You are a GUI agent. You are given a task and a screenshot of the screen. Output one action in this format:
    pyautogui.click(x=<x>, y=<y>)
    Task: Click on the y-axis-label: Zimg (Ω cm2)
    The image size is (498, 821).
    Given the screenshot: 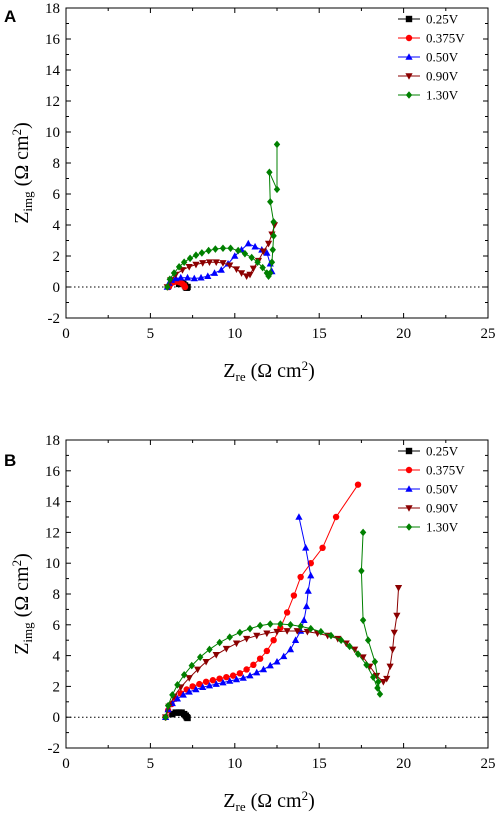 What is the action you would take?
    pyautogui.click(x=22, y=604)
    